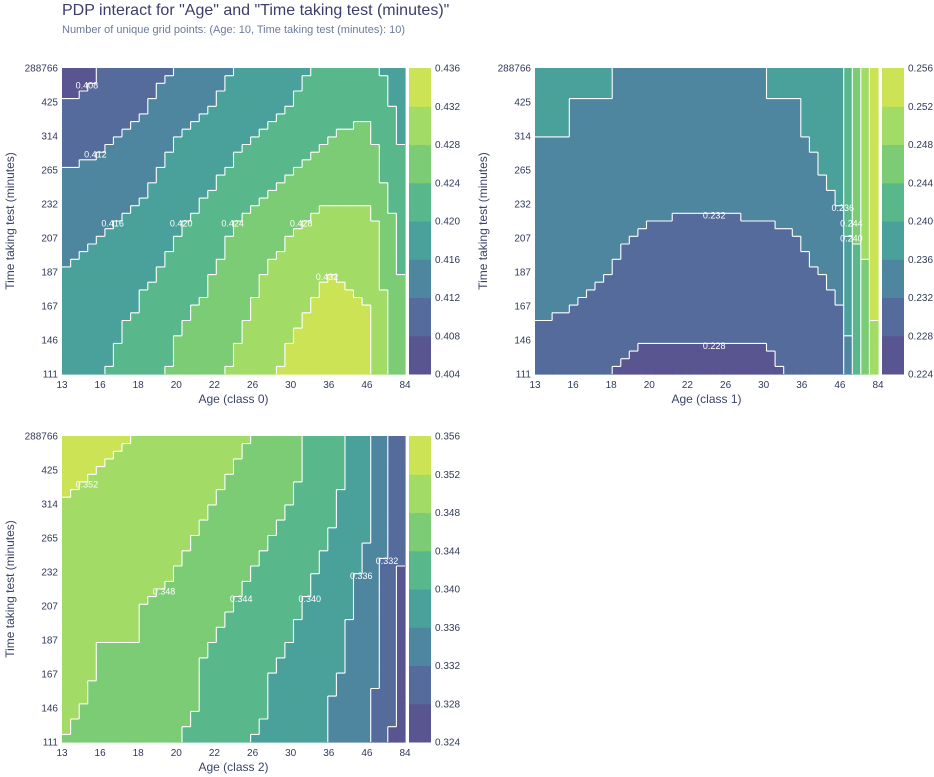 This screenshot has width=934, height=777. I want to click on contour-label: 0.236, so click(843, 208).